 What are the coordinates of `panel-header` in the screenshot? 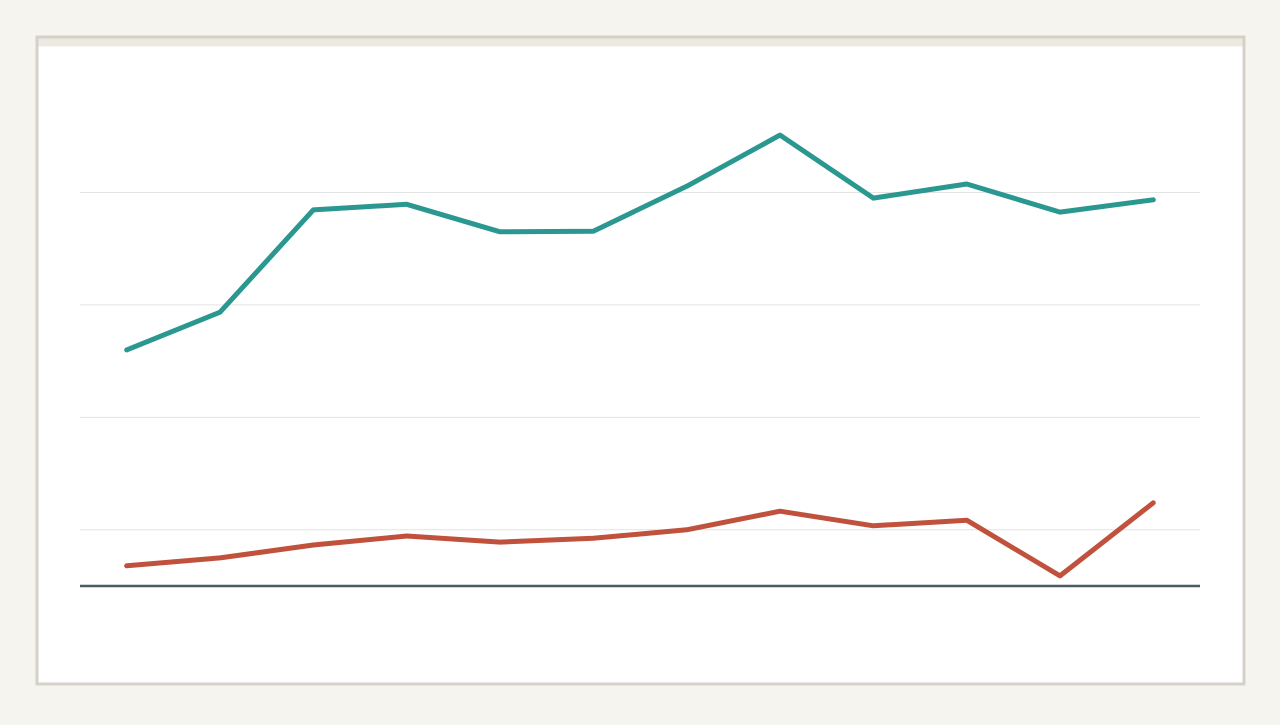 It's located at (640, 42).